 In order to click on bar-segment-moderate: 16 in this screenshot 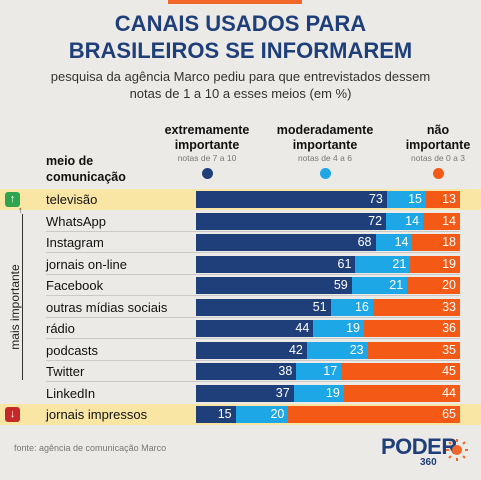, I will do `click(351, 307)`.